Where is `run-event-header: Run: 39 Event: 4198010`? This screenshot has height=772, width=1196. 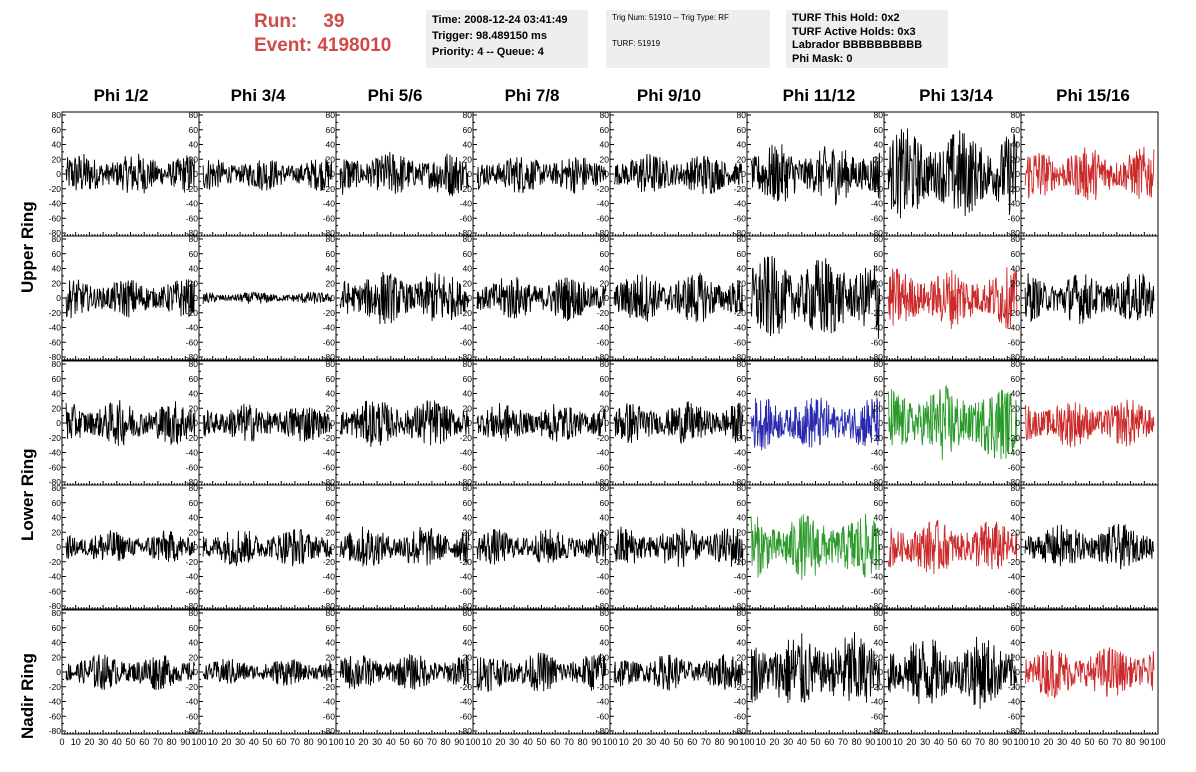
run-event-header: Run: 39 Event: 4198010 is located at coordinates (322, 34).